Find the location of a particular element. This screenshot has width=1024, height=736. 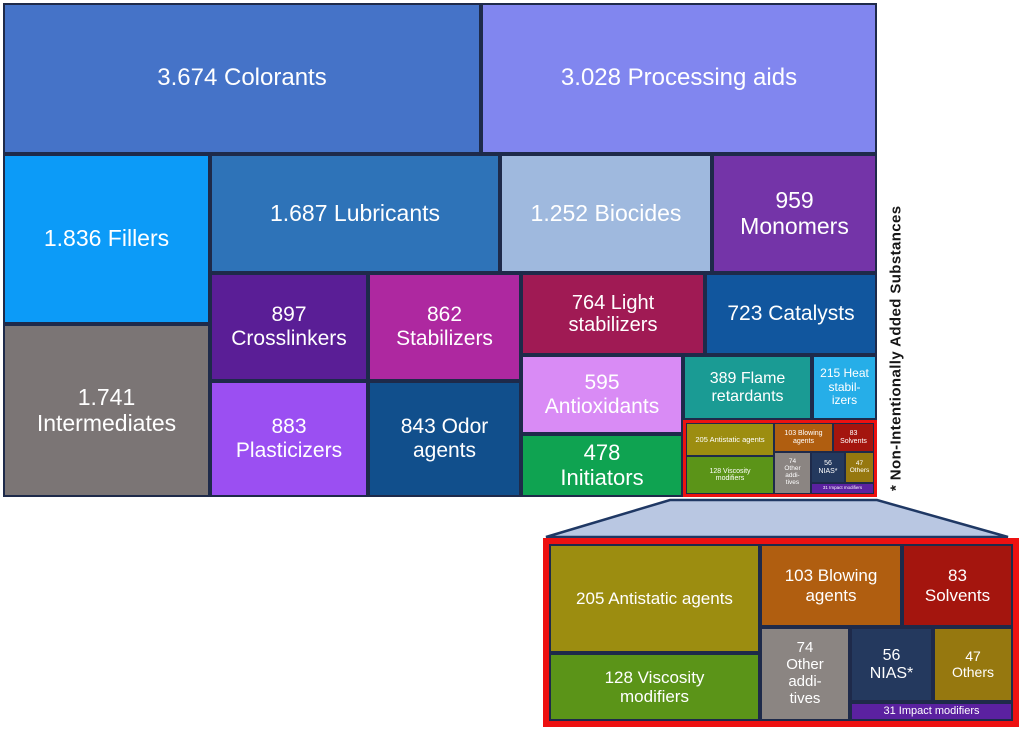

treemap-cell-catalysts: 723 Catalysts is located at coordinates (791, 314).